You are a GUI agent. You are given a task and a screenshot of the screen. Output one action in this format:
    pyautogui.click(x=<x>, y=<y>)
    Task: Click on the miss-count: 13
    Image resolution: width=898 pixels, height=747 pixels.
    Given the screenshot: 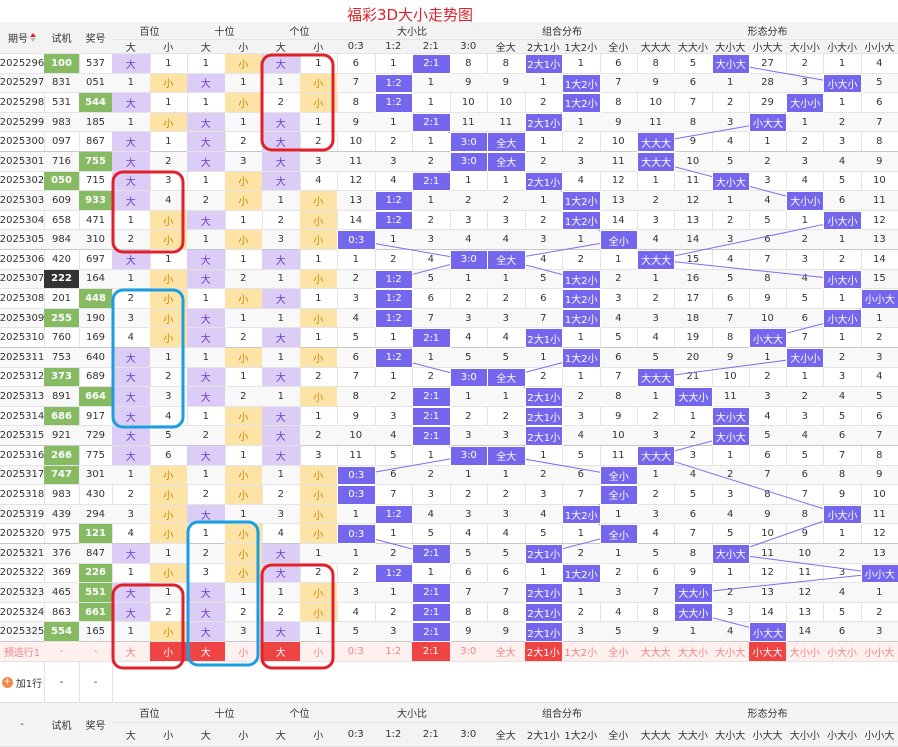 What is the action you would take?
    pyautogui.click(x=879, y=554)
    